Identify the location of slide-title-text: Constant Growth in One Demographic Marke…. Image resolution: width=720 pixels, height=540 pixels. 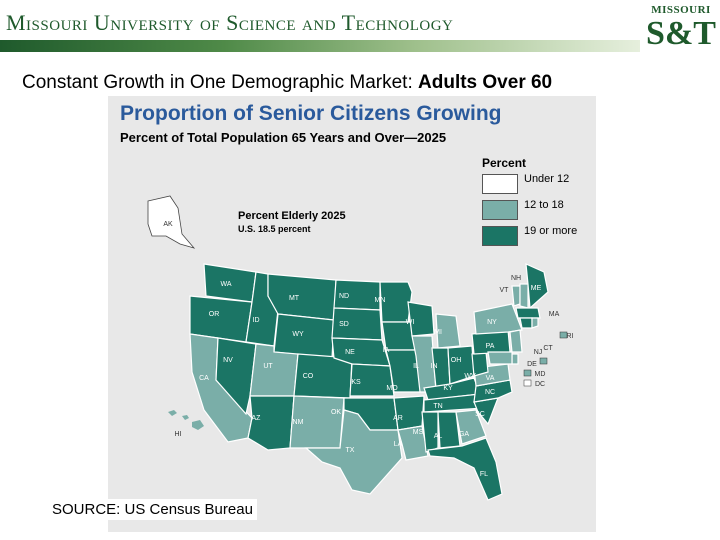
(220, 82).